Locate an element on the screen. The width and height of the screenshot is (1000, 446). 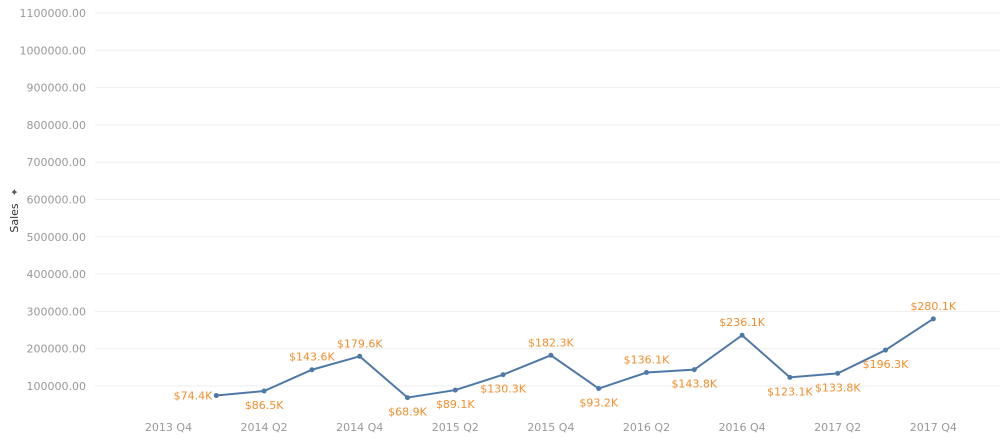
y-axis-title: Sales ✦ is located at coordinates (14, 210).